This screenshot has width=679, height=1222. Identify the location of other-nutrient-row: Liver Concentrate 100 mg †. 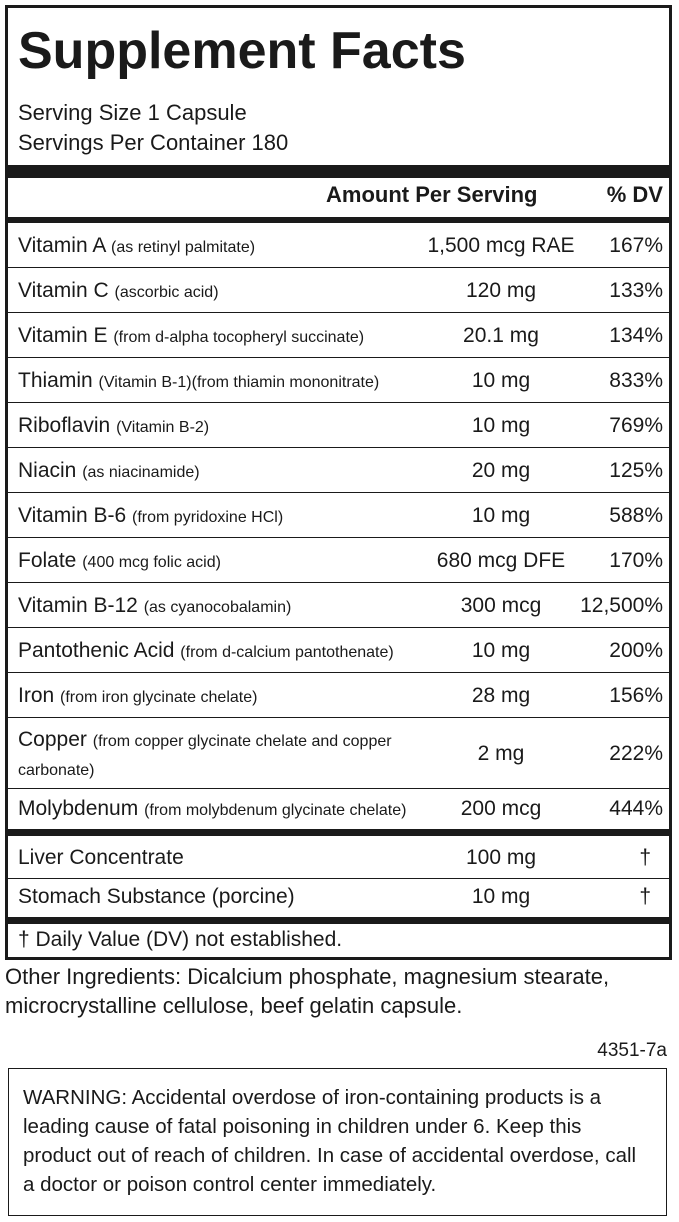
(338, 857).